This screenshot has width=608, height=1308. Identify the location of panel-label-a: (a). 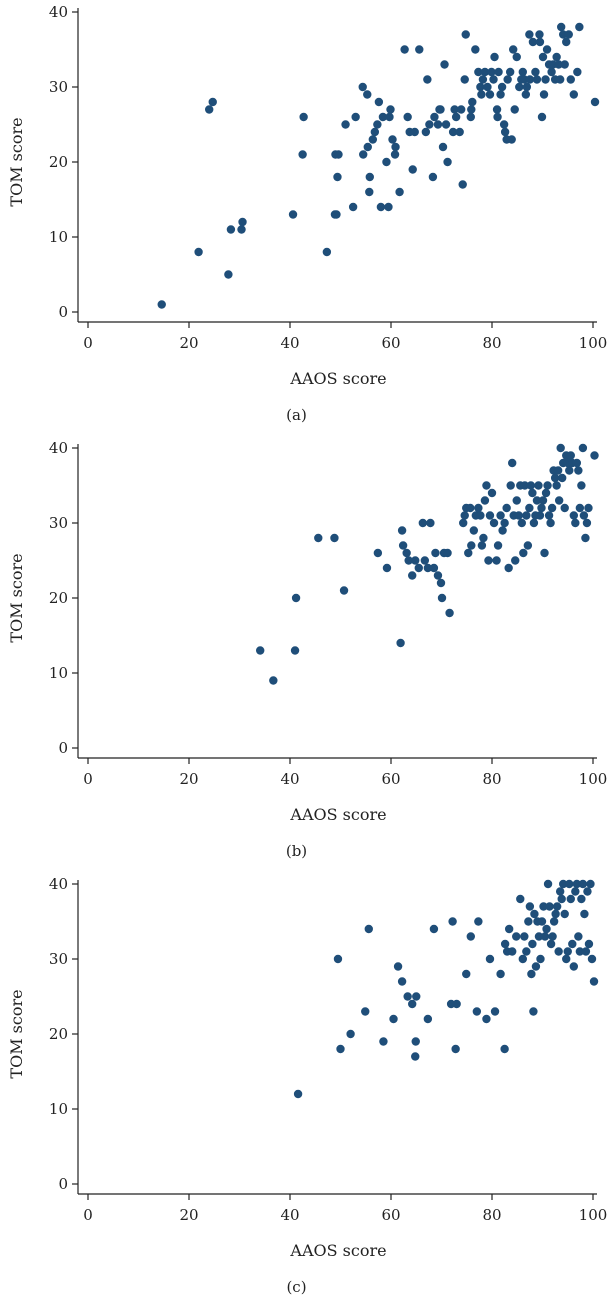
(296, 415).